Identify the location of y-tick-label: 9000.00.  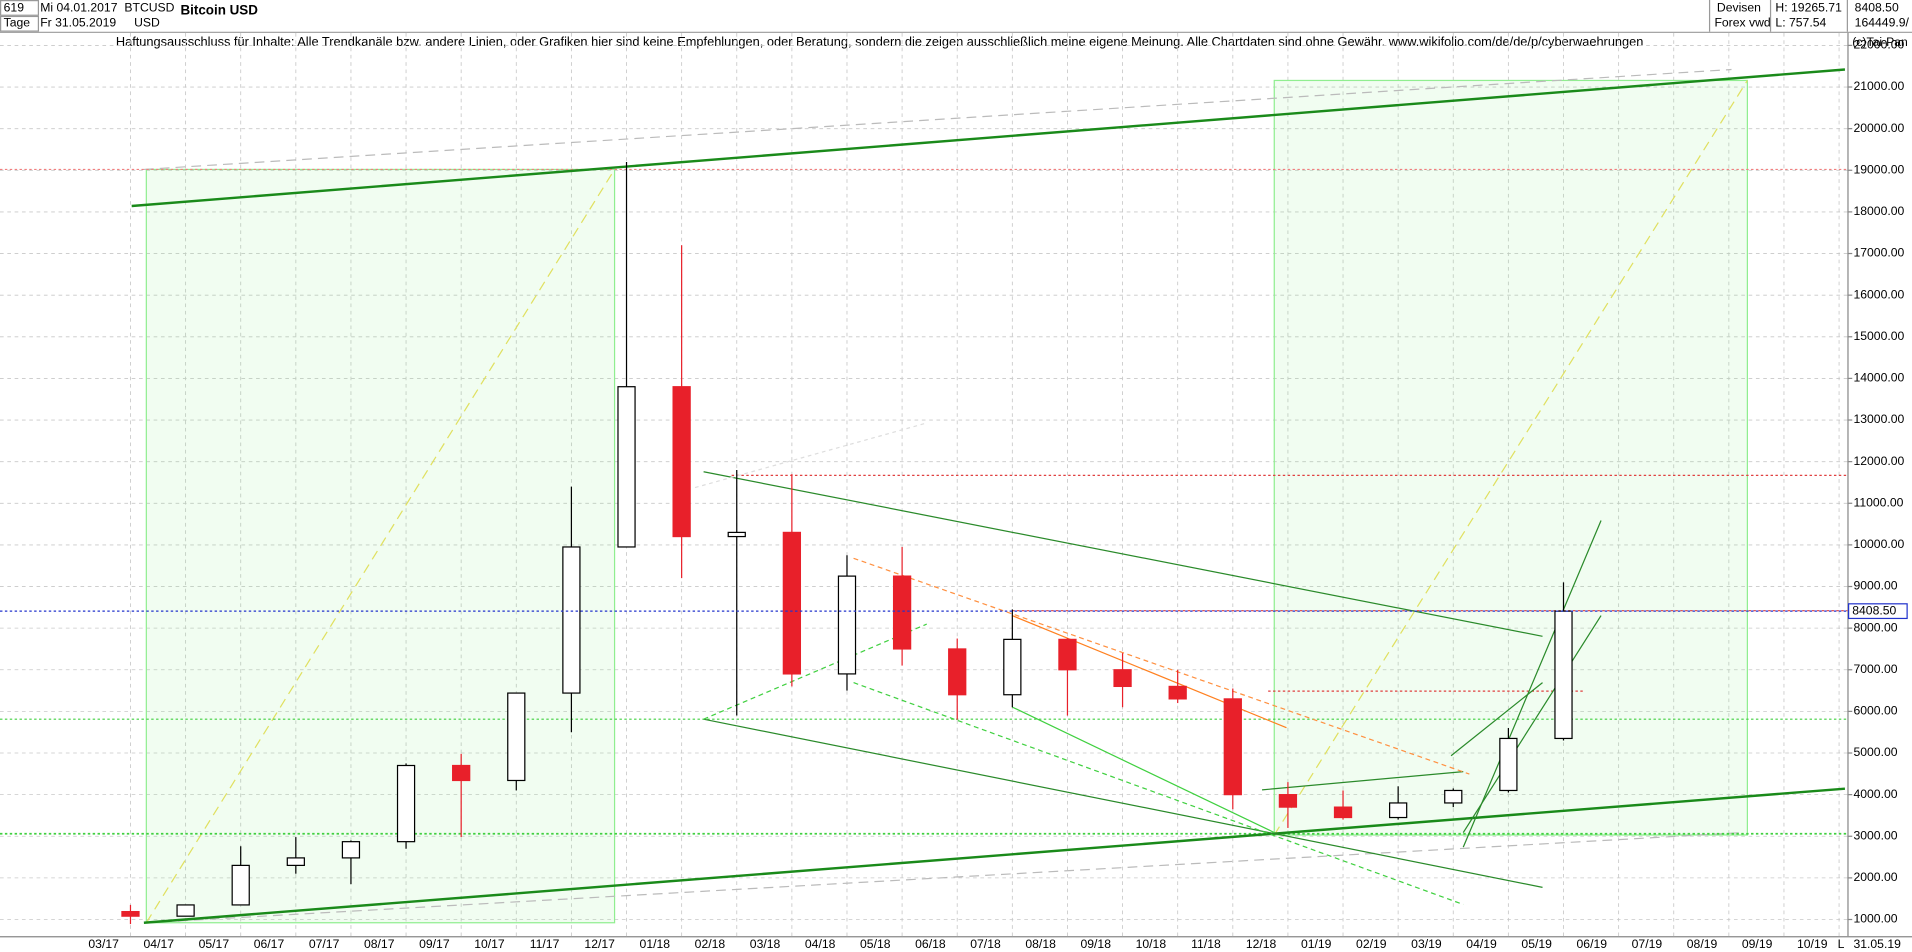
(1875, 586).